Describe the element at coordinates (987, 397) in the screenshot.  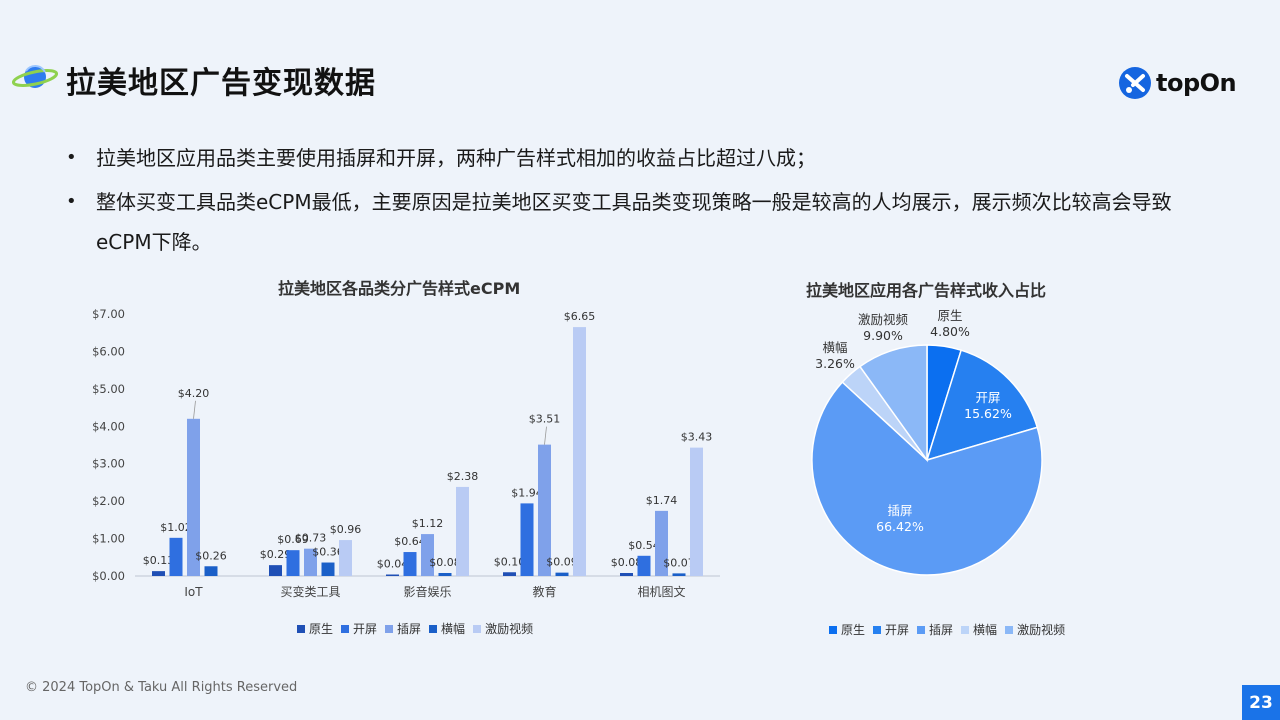
I see `slice-name-label: 开屏` at that location.